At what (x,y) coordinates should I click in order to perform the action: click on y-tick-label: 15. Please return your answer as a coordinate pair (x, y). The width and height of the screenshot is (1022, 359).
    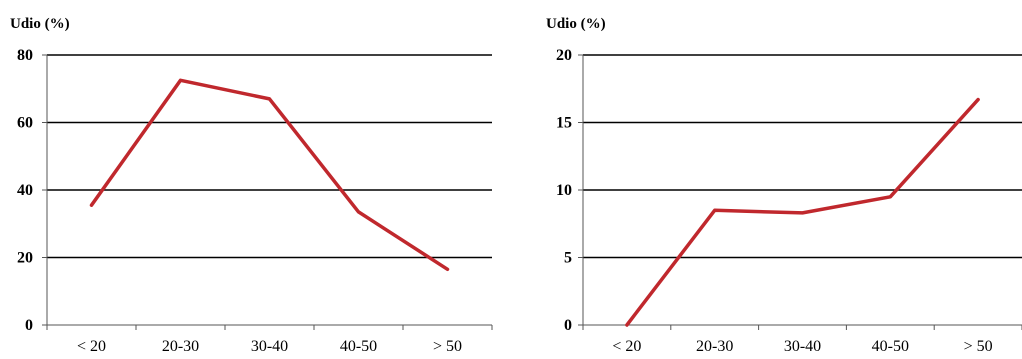
    Looking at the image, I should click on (564, 123).